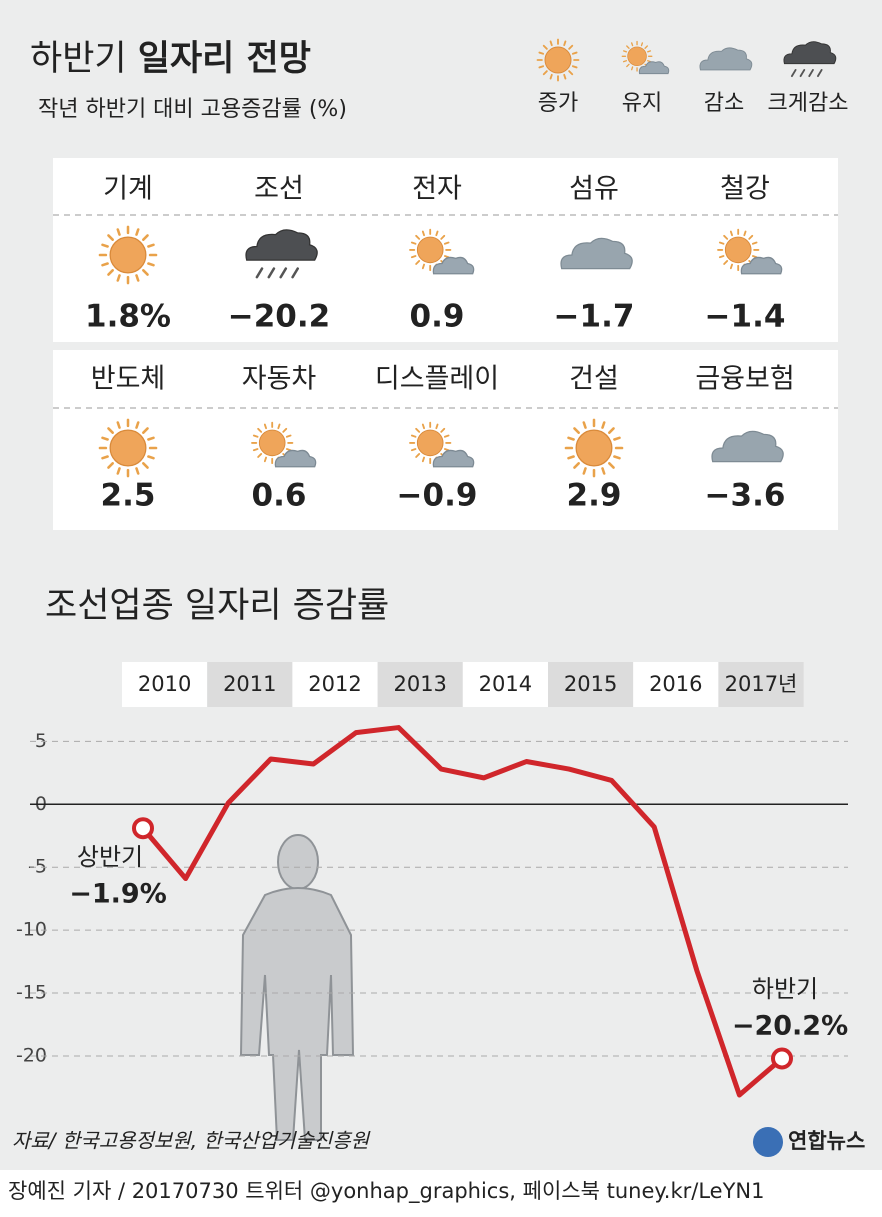  I want to click on value-label: −20.2%, so click(790, 1026).